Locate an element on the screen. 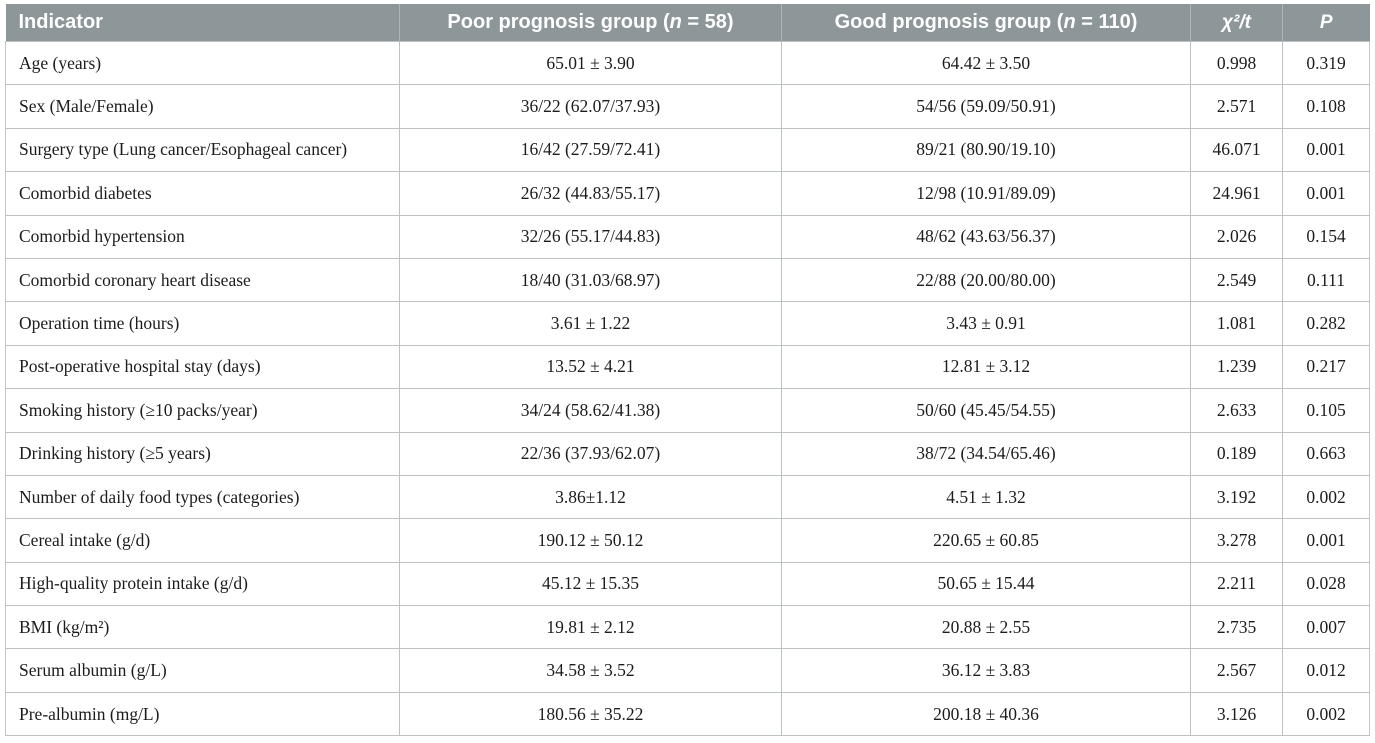  good-group-cell: 48/62 (43.63/56.37) is located at coordinates (986, 236).